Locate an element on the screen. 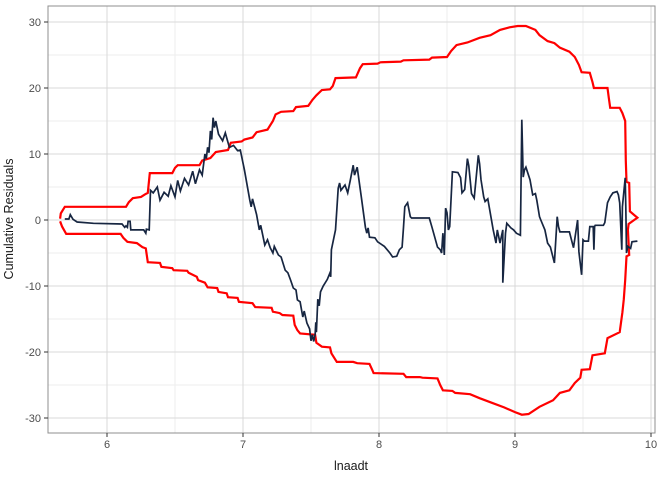 The width and height of the screenshot is (672, 480). x-tick-label: 8 is located at coordinates (379, 445).